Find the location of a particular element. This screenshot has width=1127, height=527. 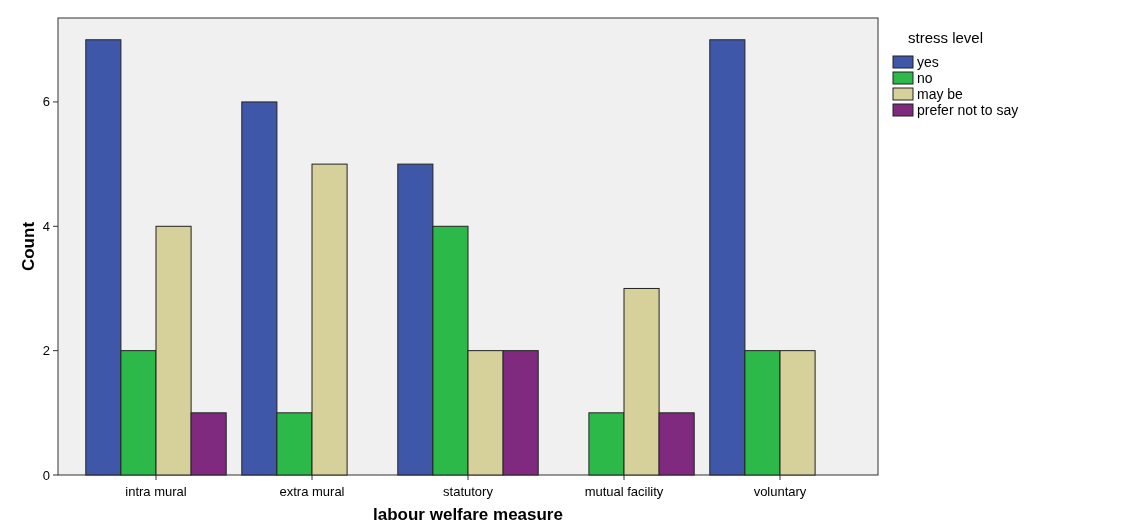

y-tick-label: 0 is located at coordinates (46, 475).